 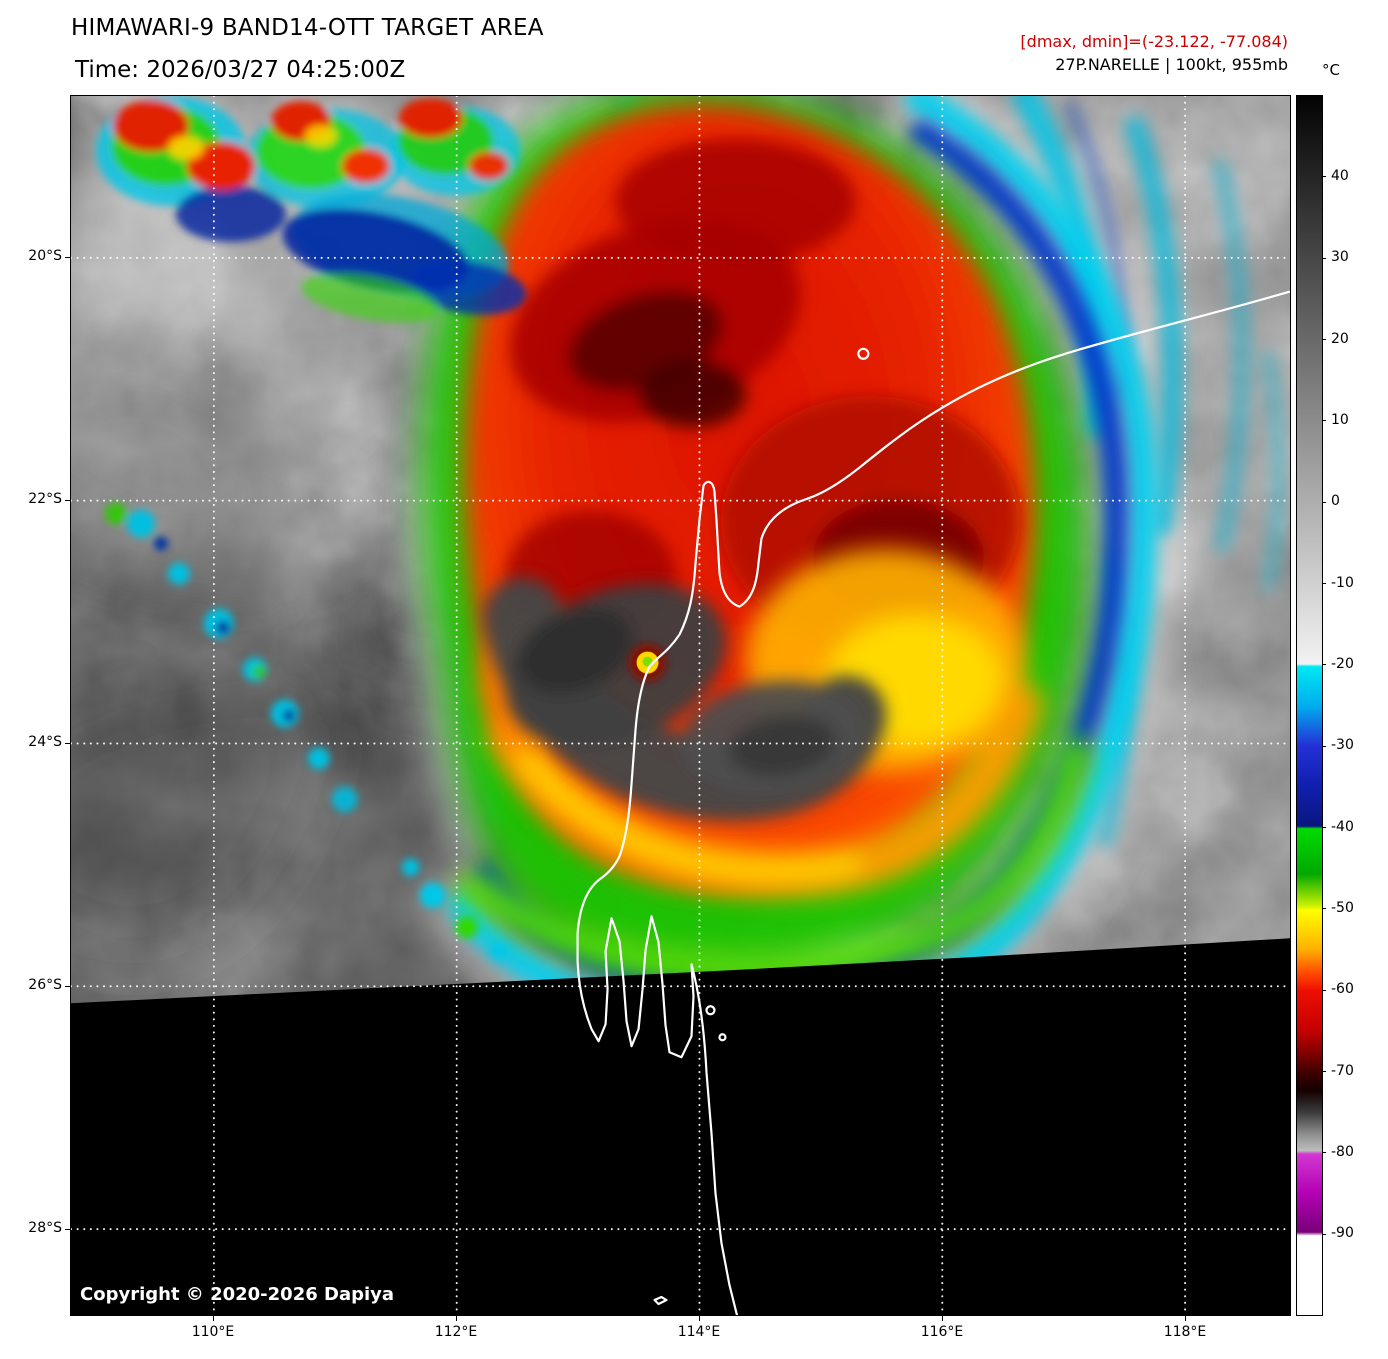 What do you see at coordinates (1171, 64) in the screenshot?
I see `storm-info: 27P.NARELLE | 100kt, 955mb` at bounding box center [1171, 64].